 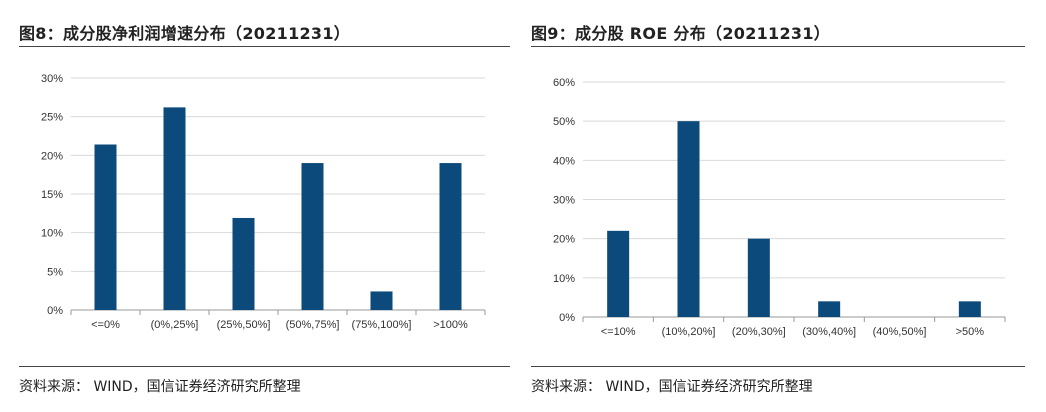 I want to click on x-category-label: (40%,50%], so click(x=900, y=332).